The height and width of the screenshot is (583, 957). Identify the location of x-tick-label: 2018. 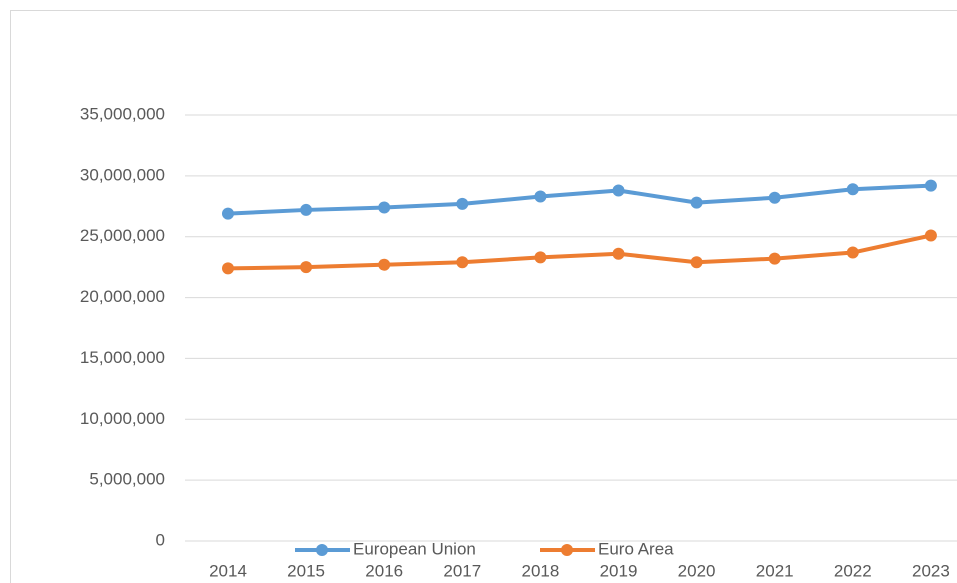
(540, 570).